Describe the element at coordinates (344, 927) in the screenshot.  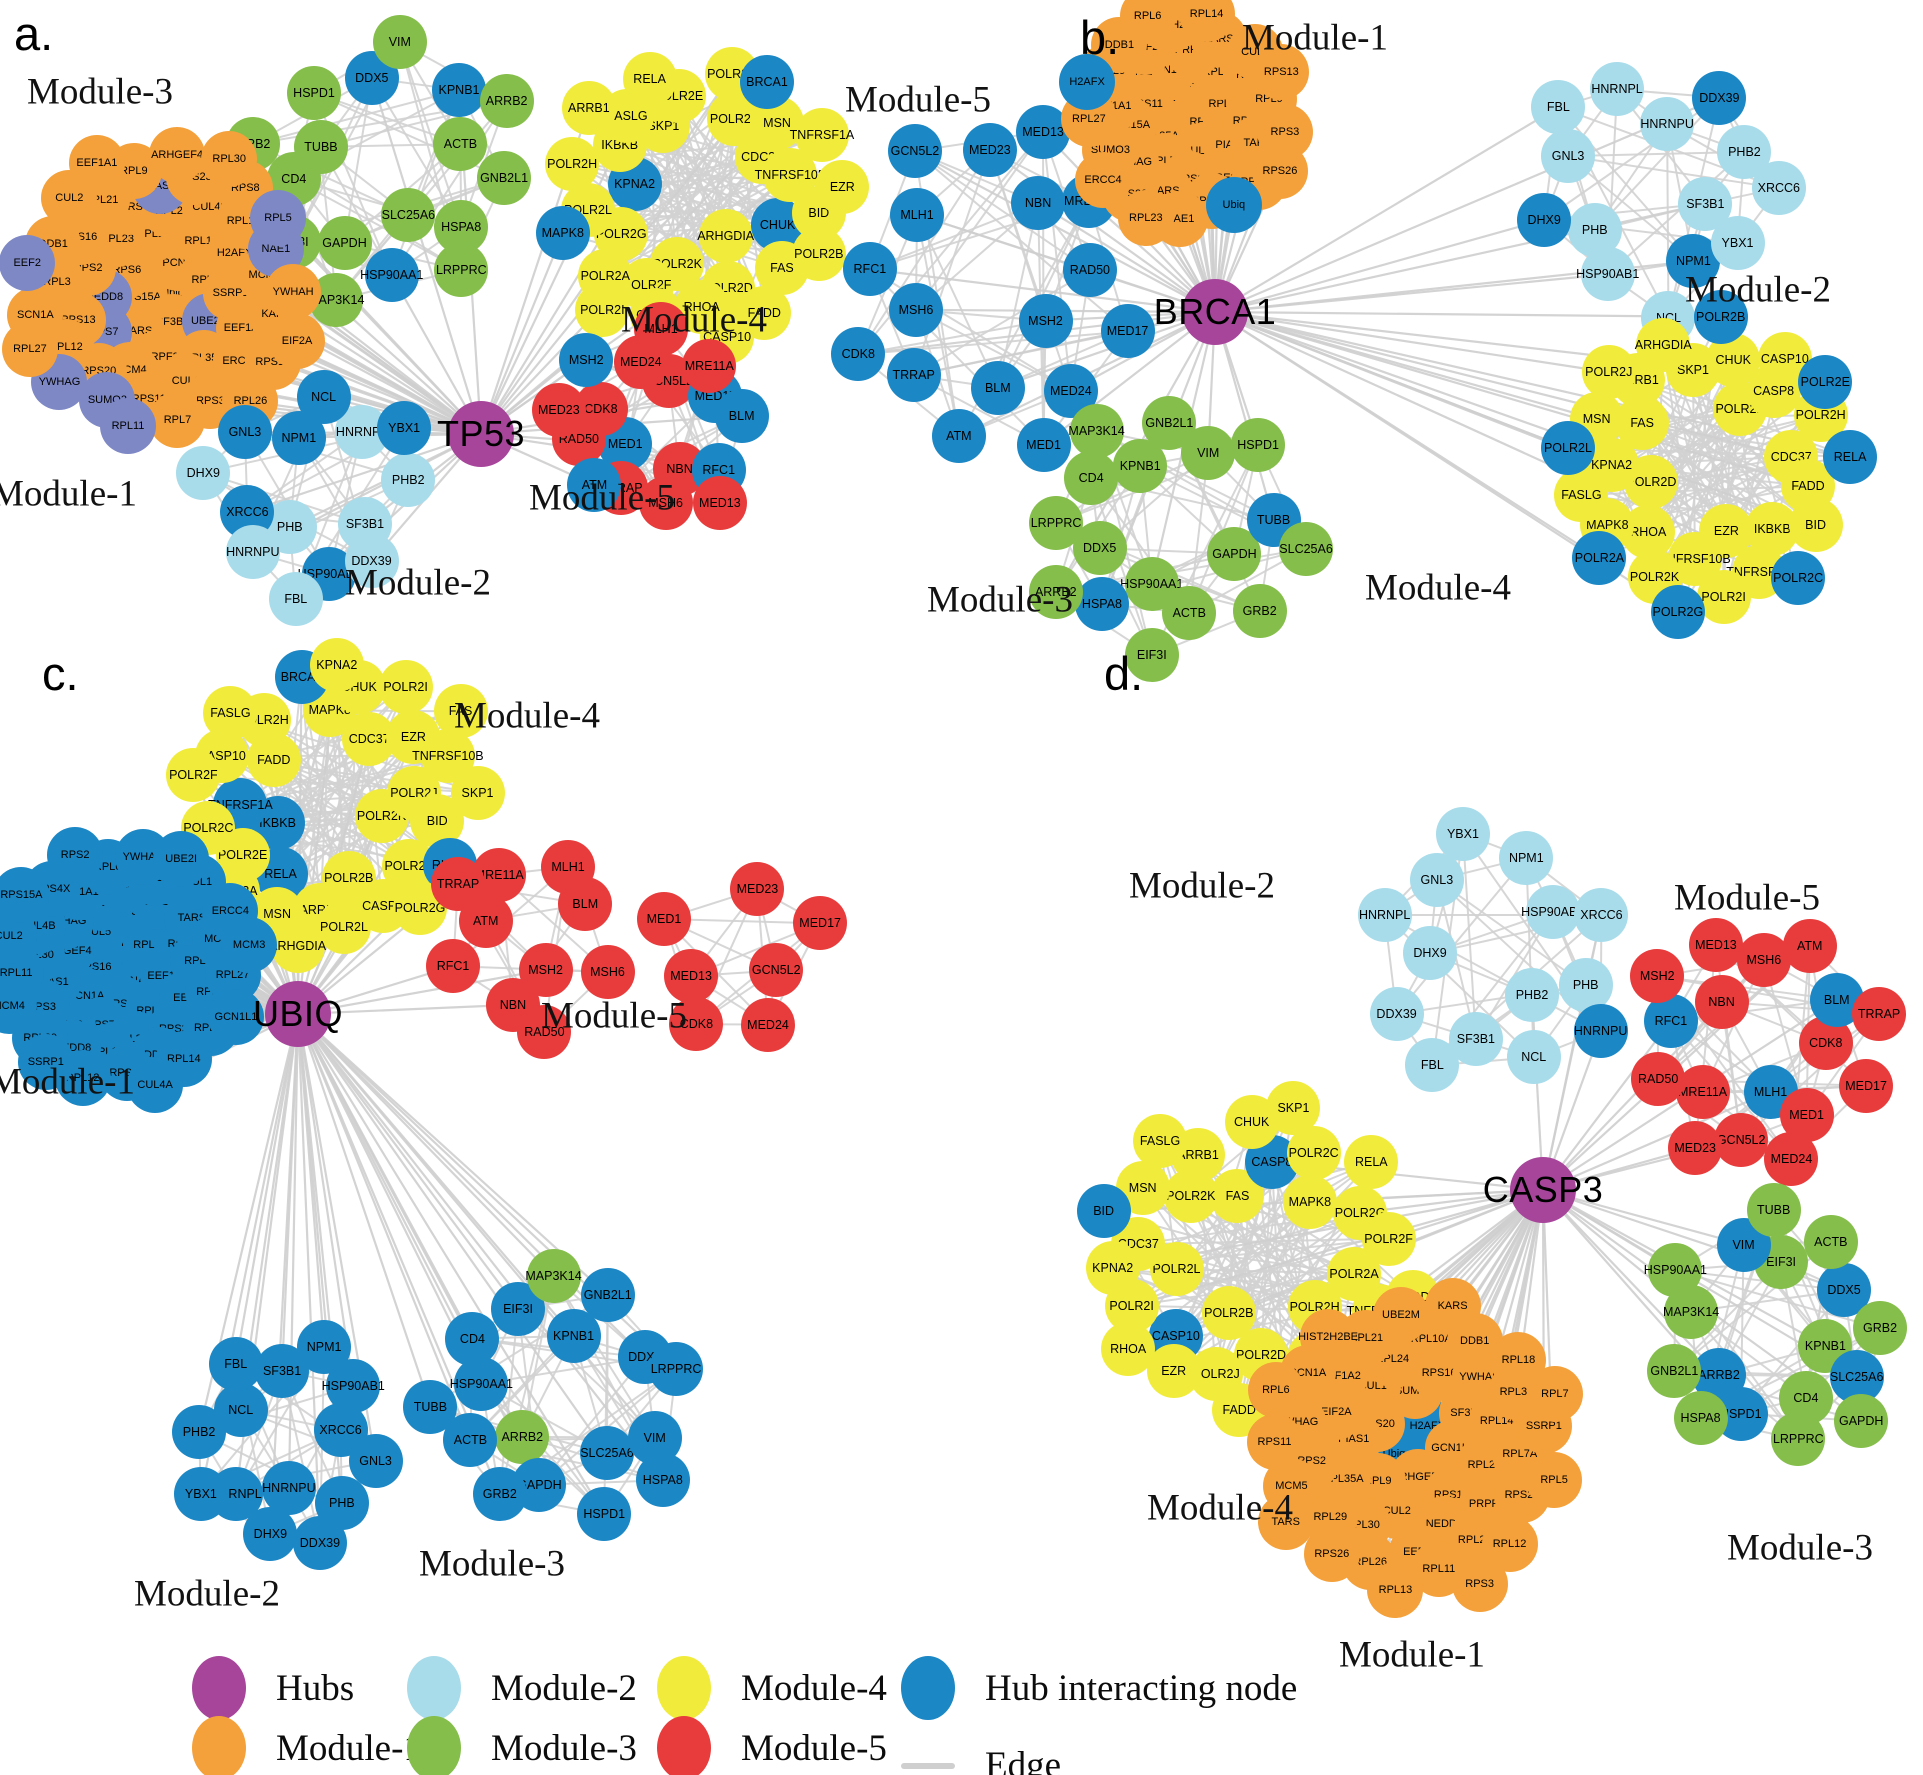
I see `gene-node: POLR2L` at that location.